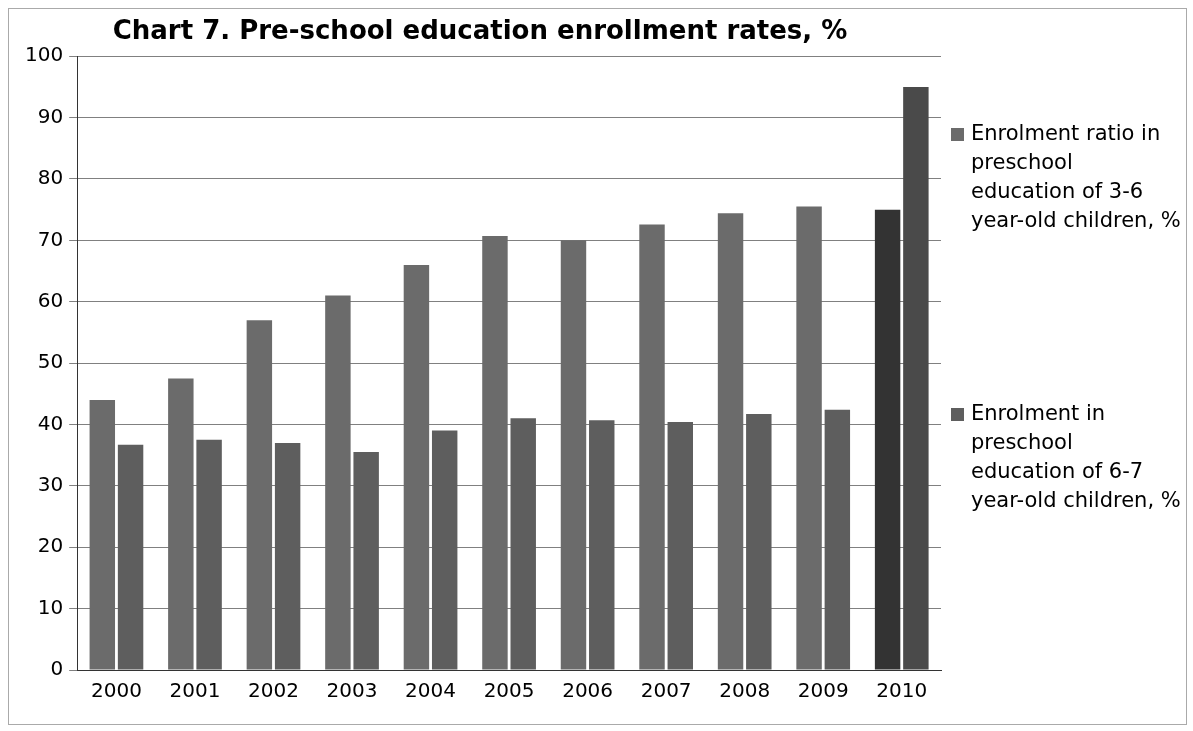  What do you see at coordinates (509, 690) in the screenshot?
I see `x-tick-label: 2005` at bounding box center [509, 690].